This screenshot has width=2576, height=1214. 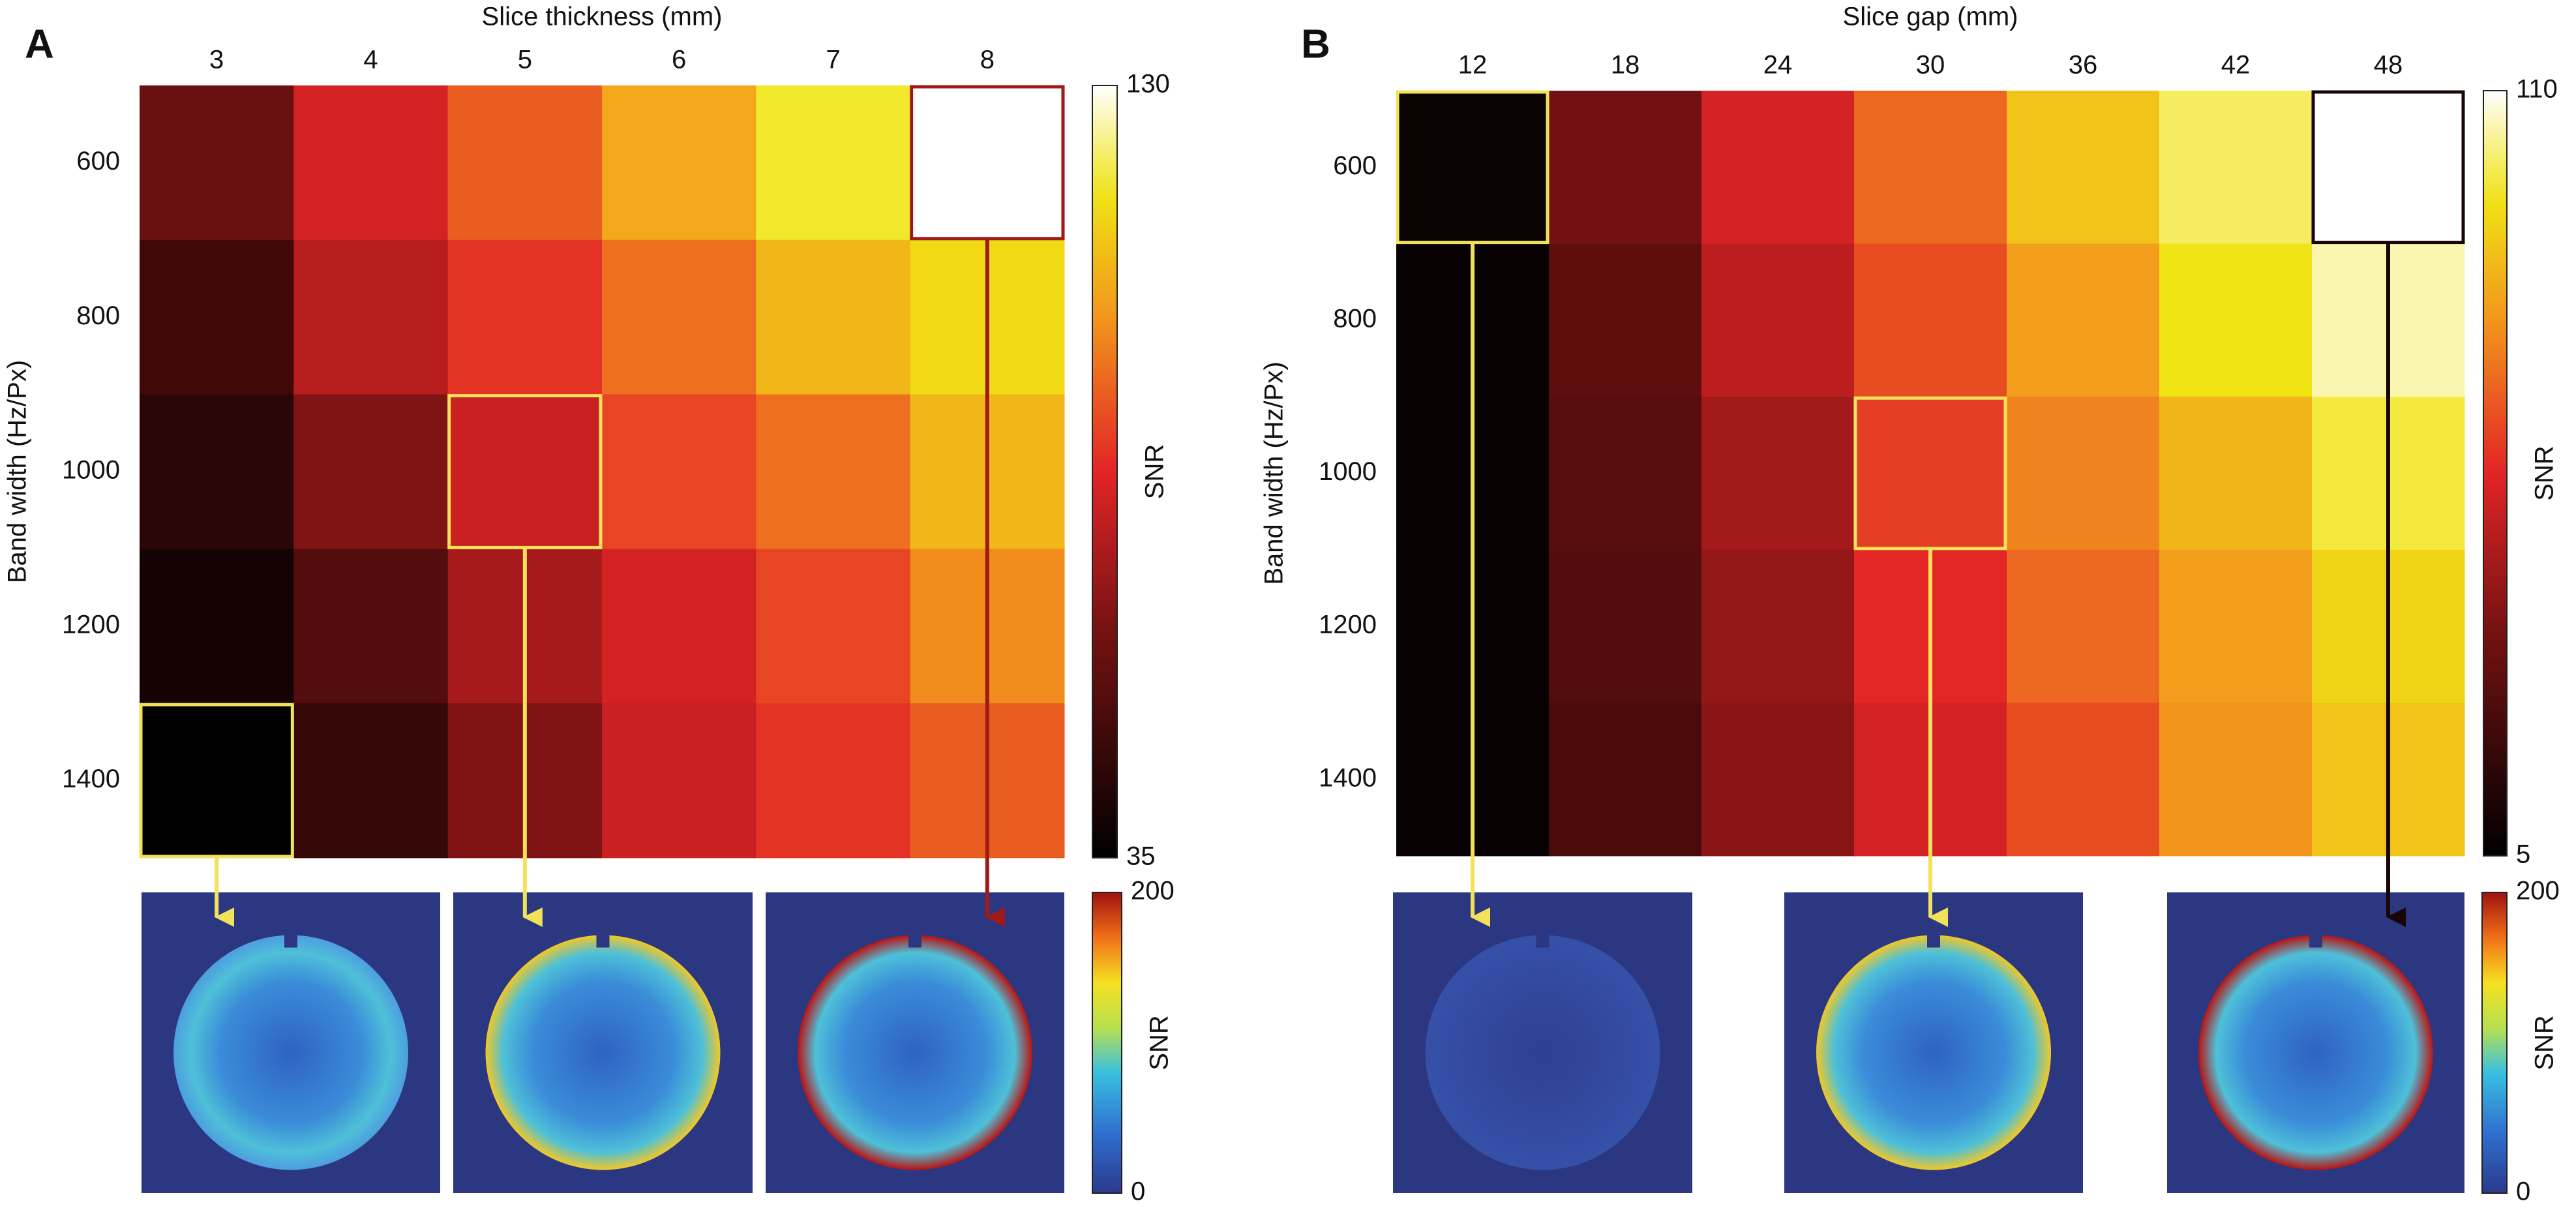 What do you see at coordinates (2388, 66) in the screenshot?
I see `x-tick-label: 48` at bounding box center [2388, 66].